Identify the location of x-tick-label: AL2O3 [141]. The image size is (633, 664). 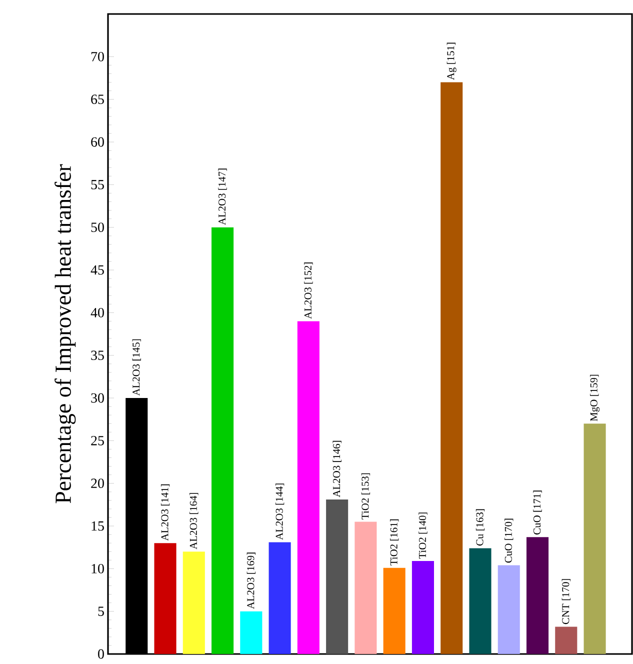
(165, 512).